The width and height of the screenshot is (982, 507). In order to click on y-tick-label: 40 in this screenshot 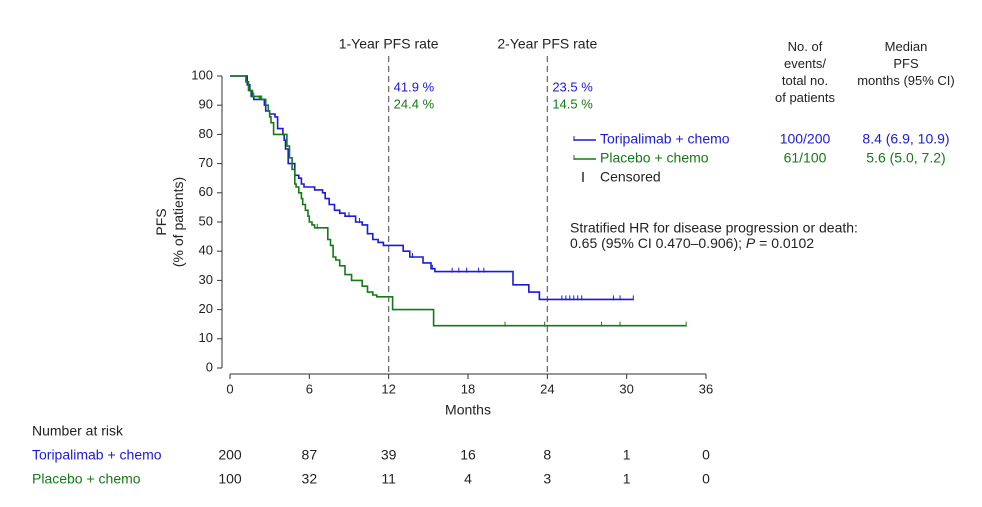, I will do `click(206, 250)`.